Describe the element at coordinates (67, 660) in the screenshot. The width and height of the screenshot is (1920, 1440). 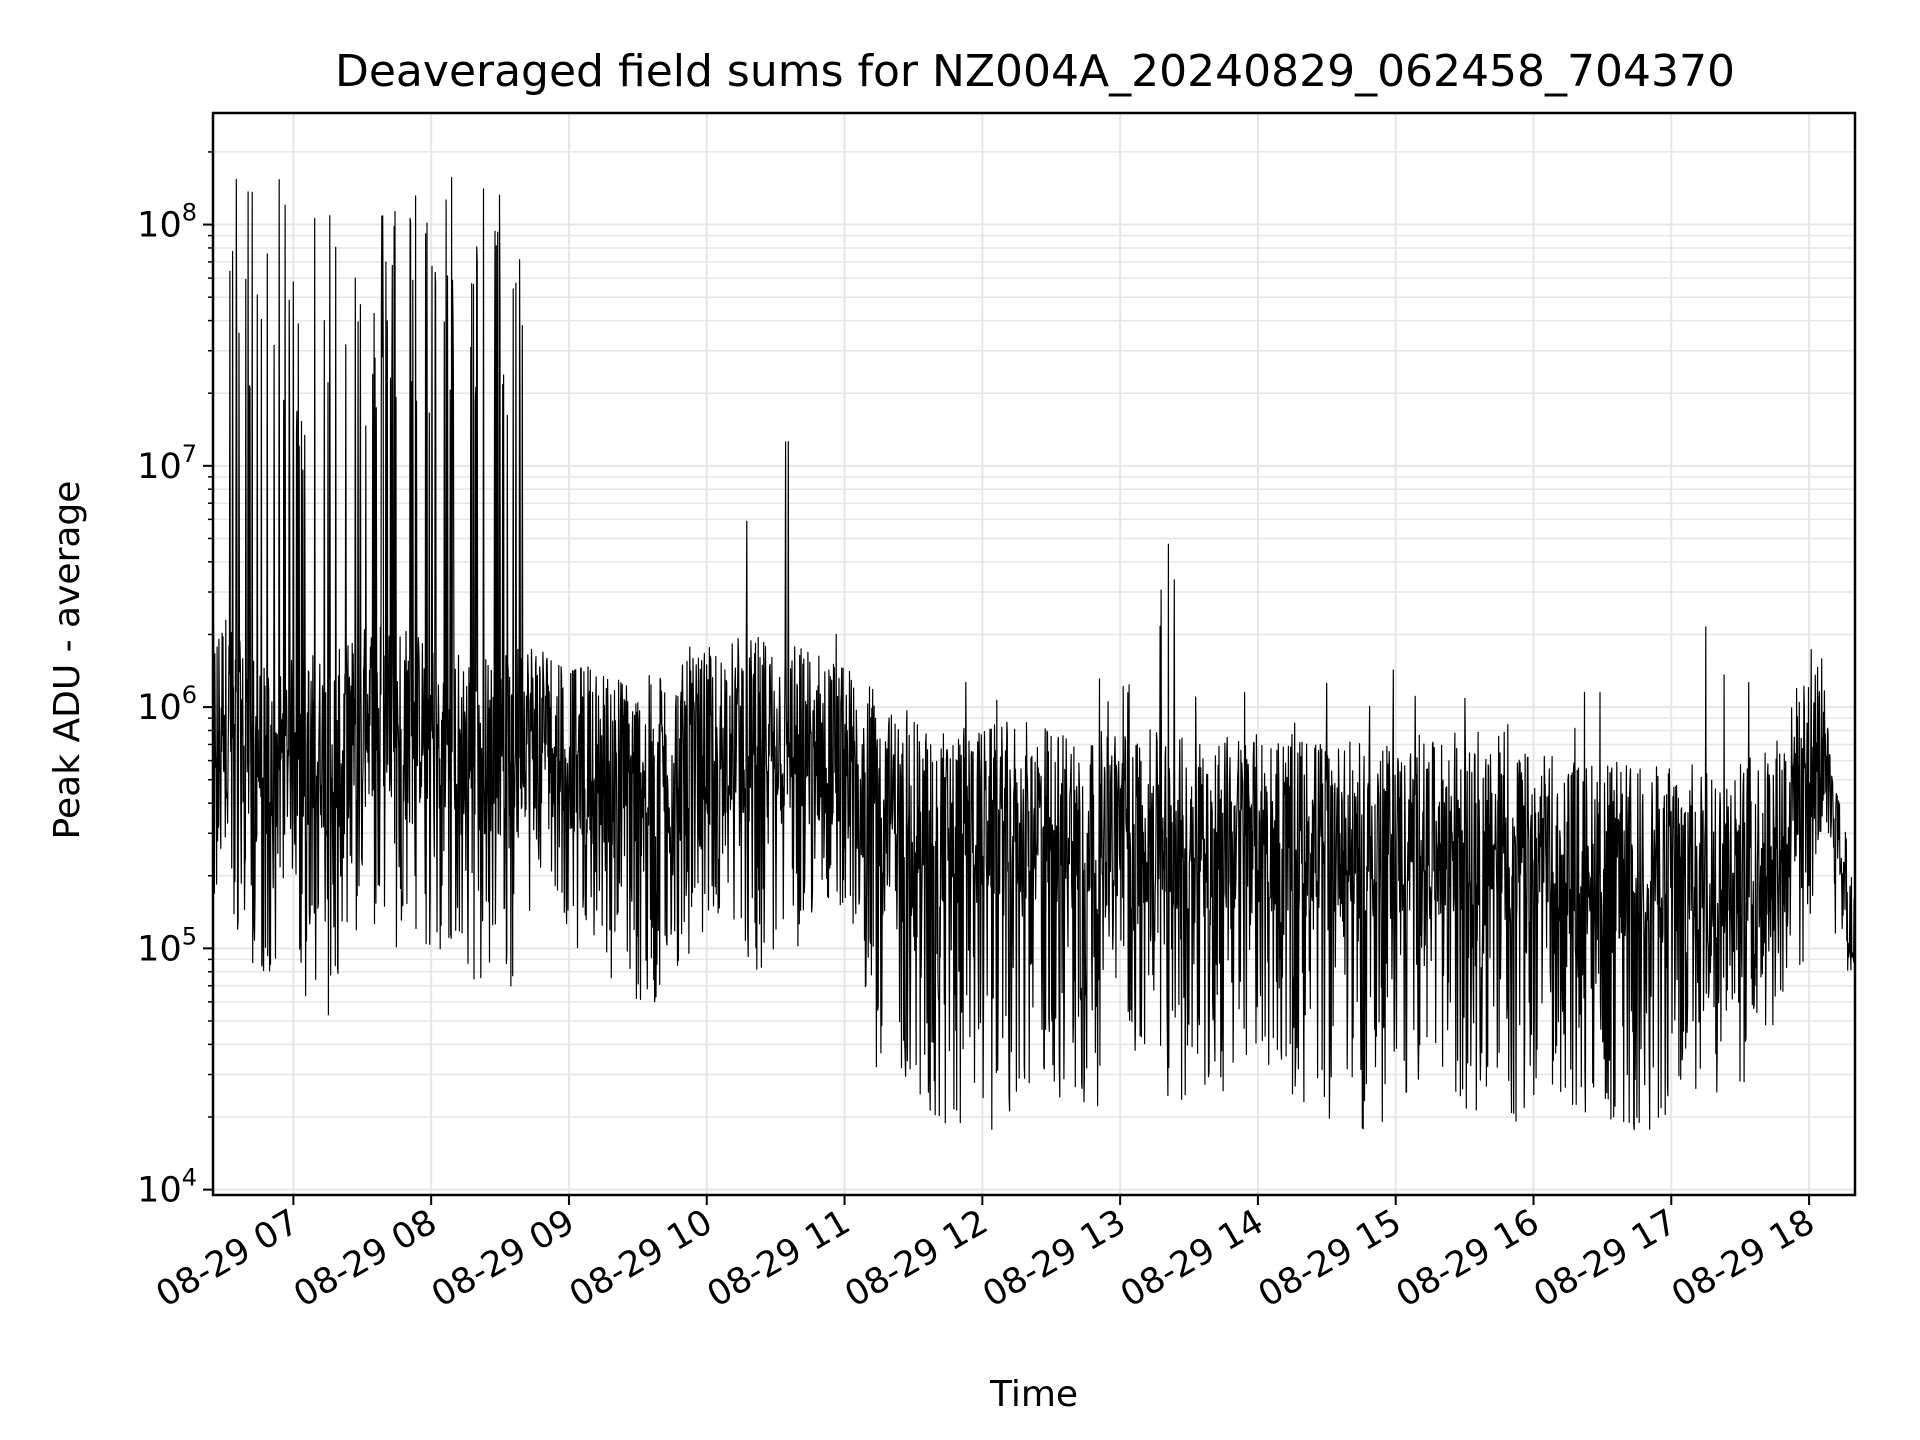
I see `y-axis-label: Peak ADU - average` at that location.